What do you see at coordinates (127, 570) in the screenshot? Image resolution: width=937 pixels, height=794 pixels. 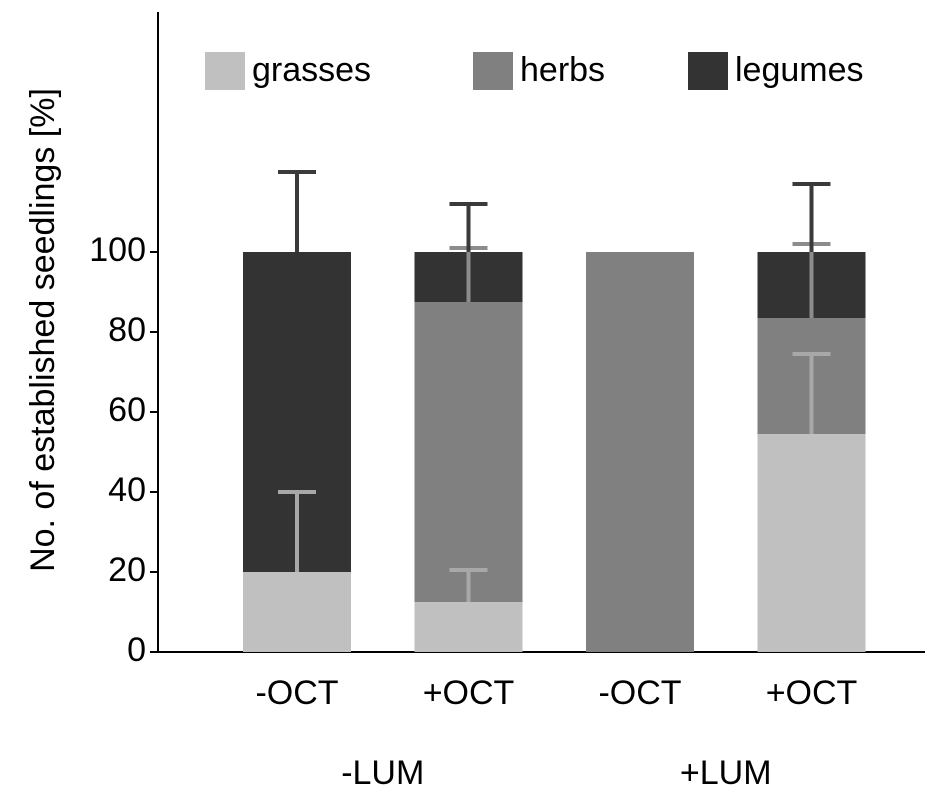 I see `y-tick-label: 20` at bounding box center [127, 570].